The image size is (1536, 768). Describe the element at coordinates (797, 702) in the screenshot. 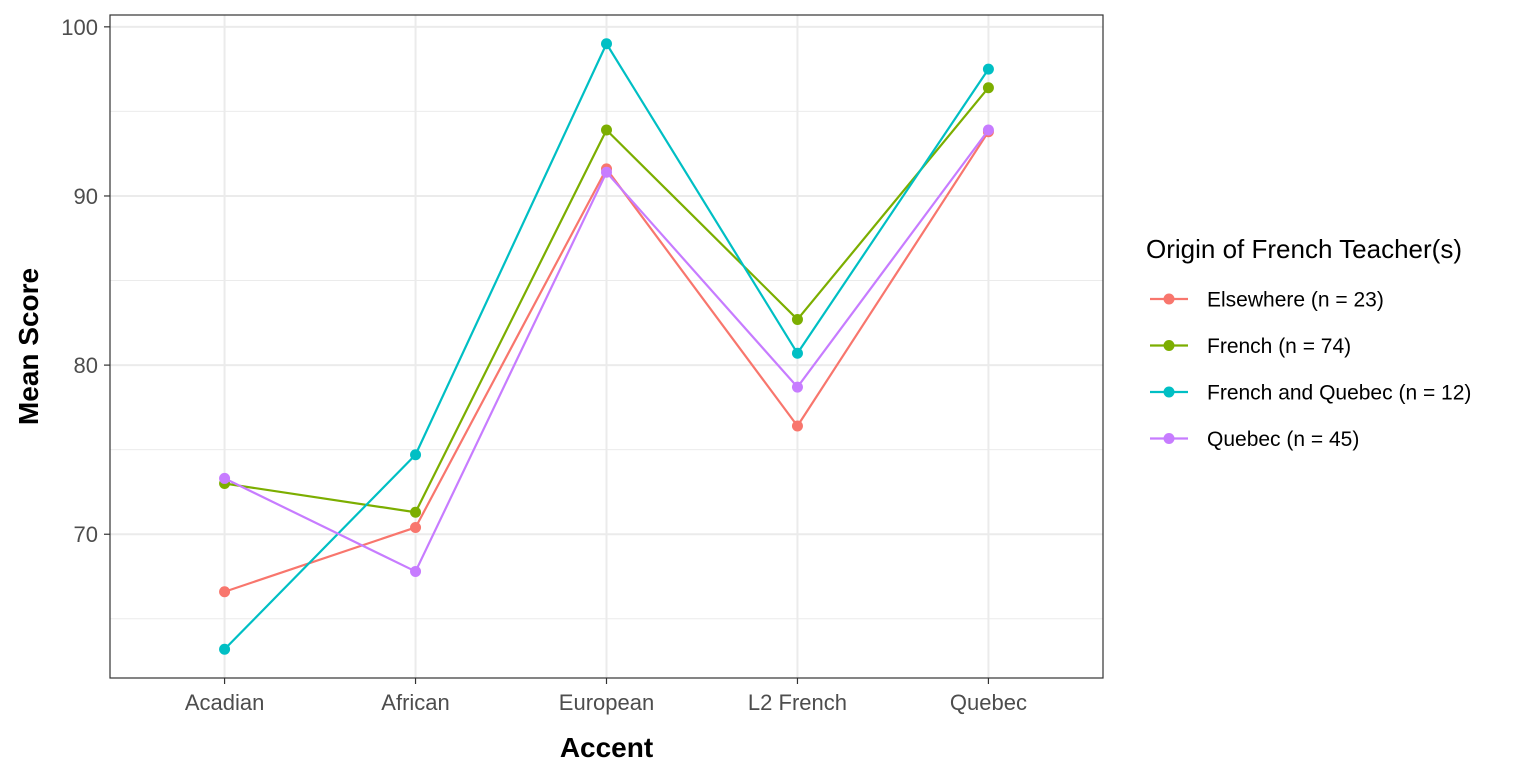

I see `x-tick-label: L2 French` at that location.